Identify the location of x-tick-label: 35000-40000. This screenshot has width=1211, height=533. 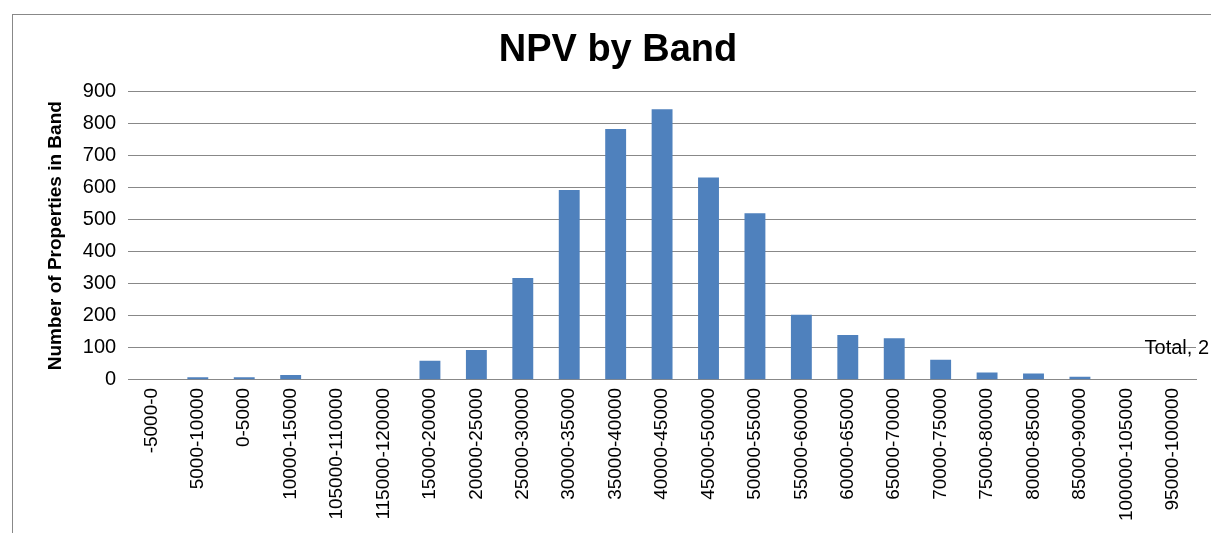
(614, 443).